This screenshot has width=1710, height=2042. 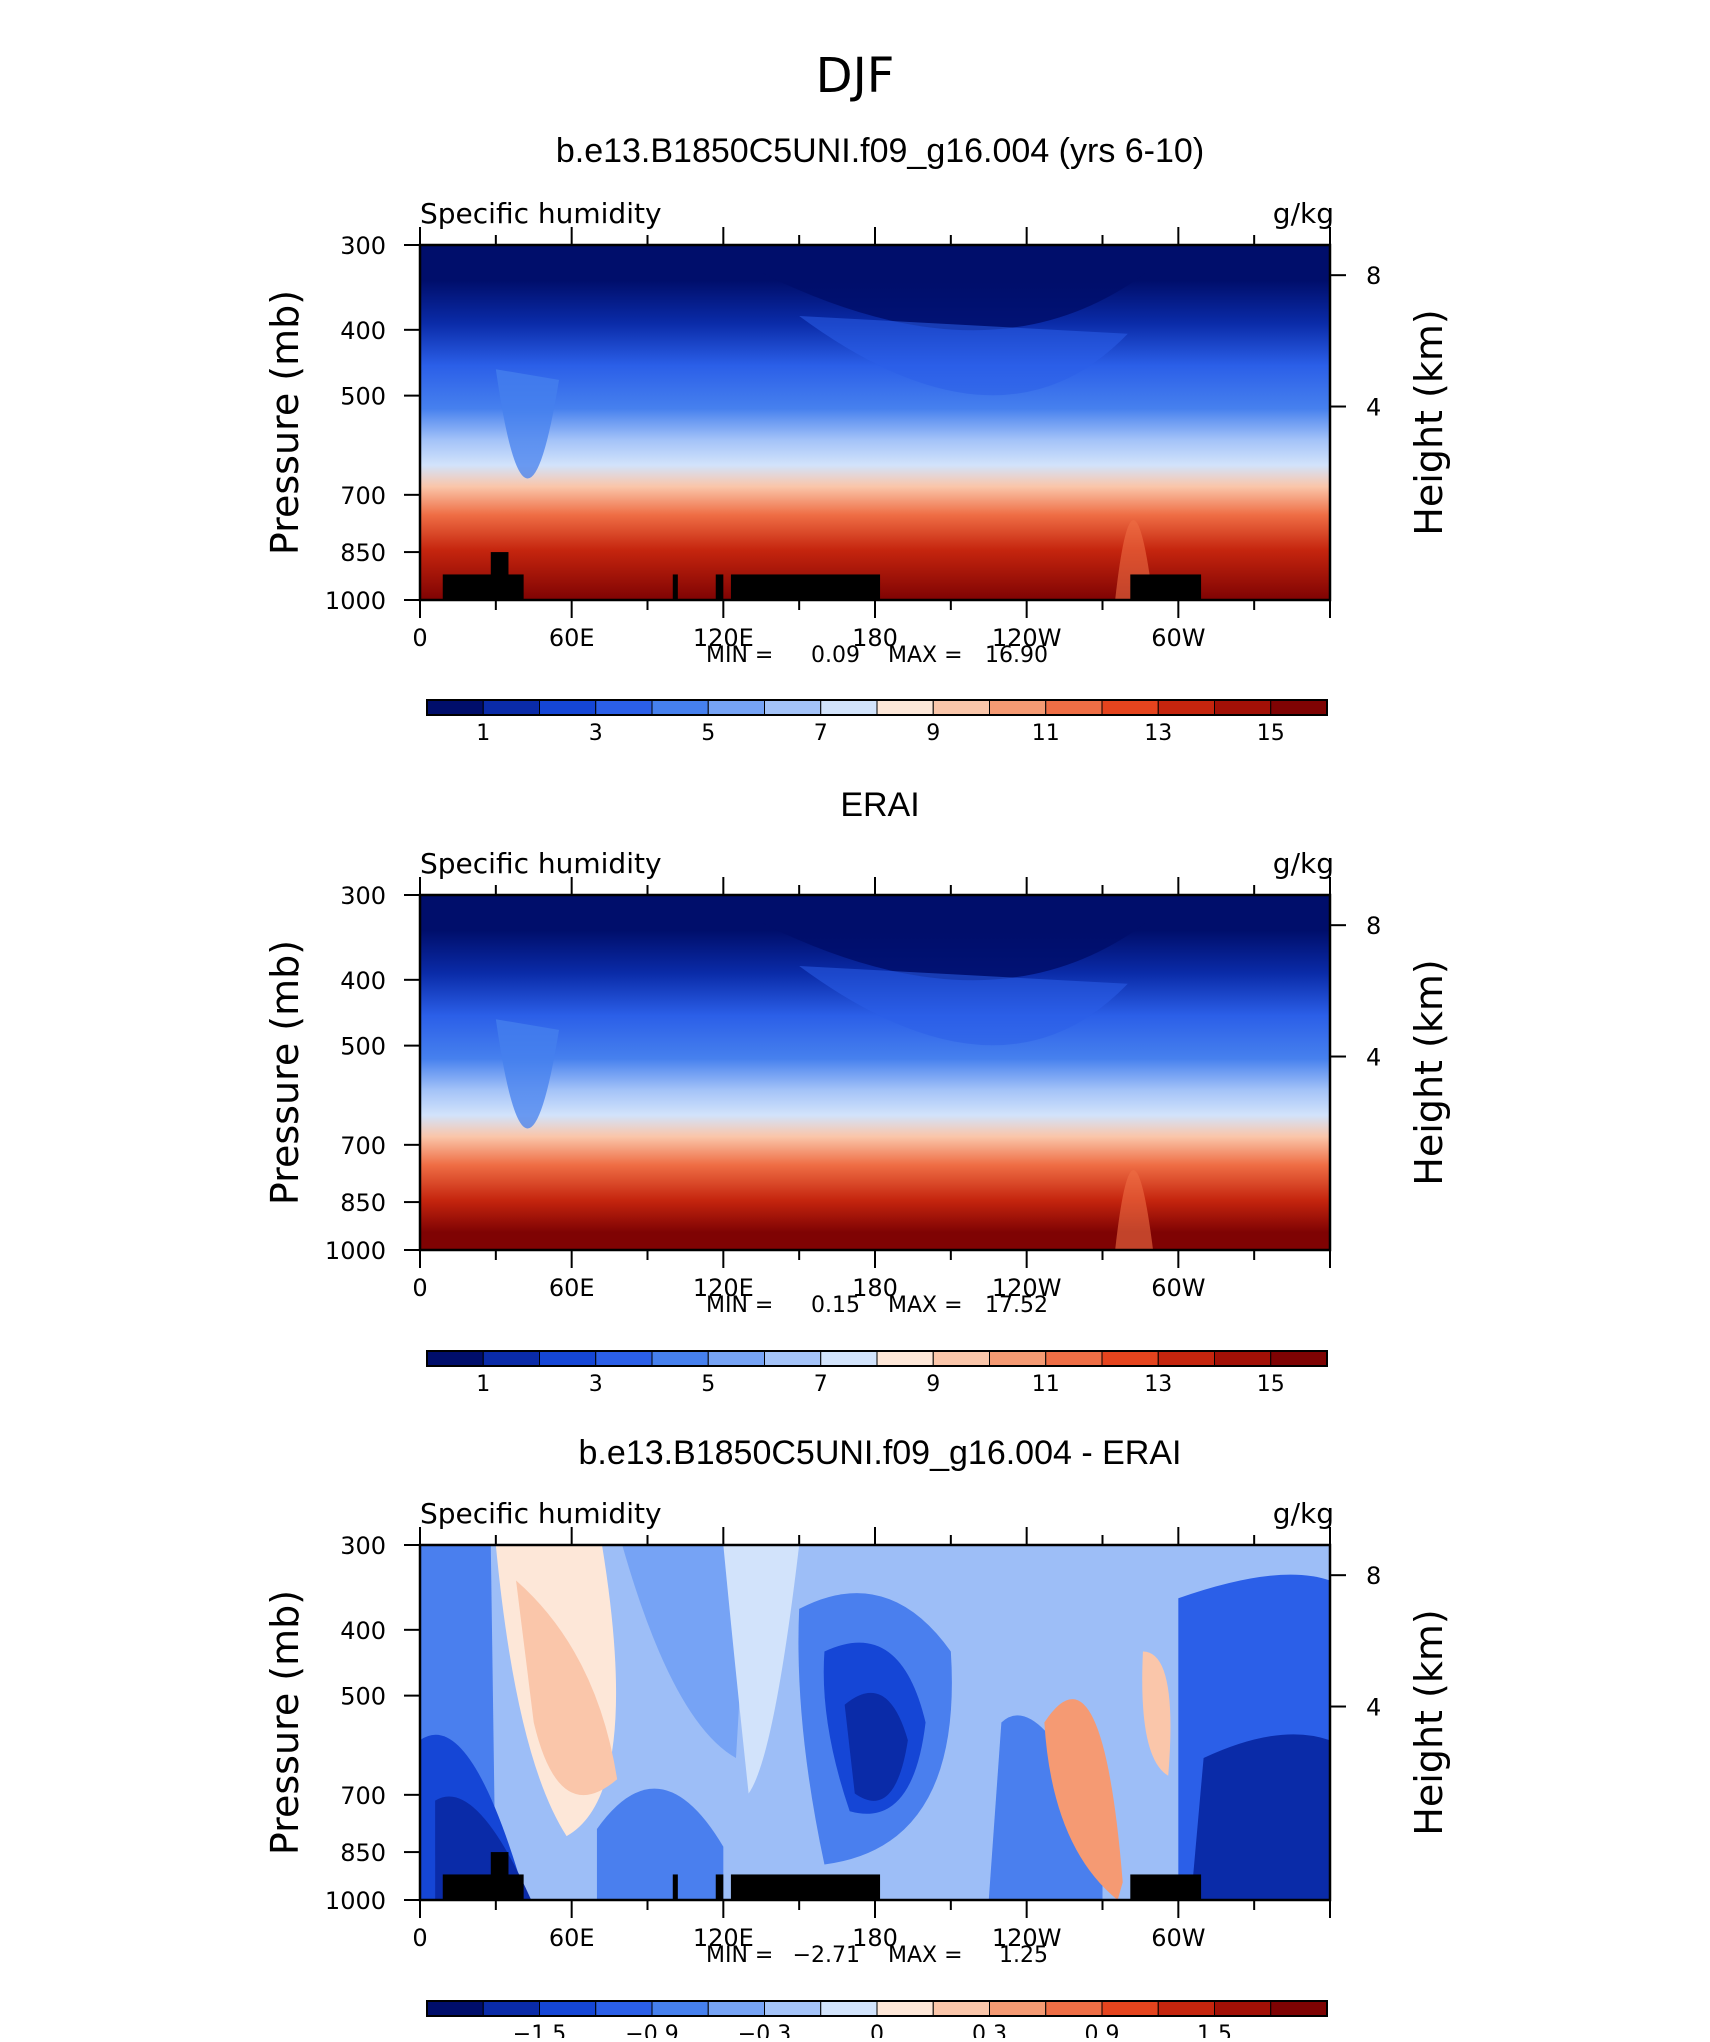 I want to click on main-title: DJF, so click(x=855, y=76).